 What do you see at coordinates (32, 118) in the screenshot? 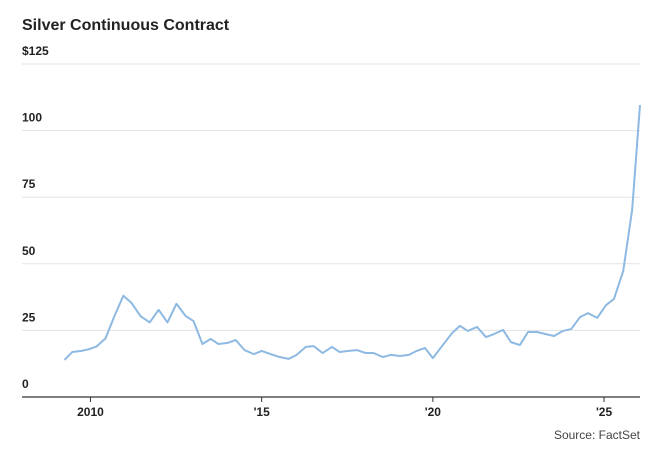
I see `y-tick-label: 100` at bounding box center [32, 118].